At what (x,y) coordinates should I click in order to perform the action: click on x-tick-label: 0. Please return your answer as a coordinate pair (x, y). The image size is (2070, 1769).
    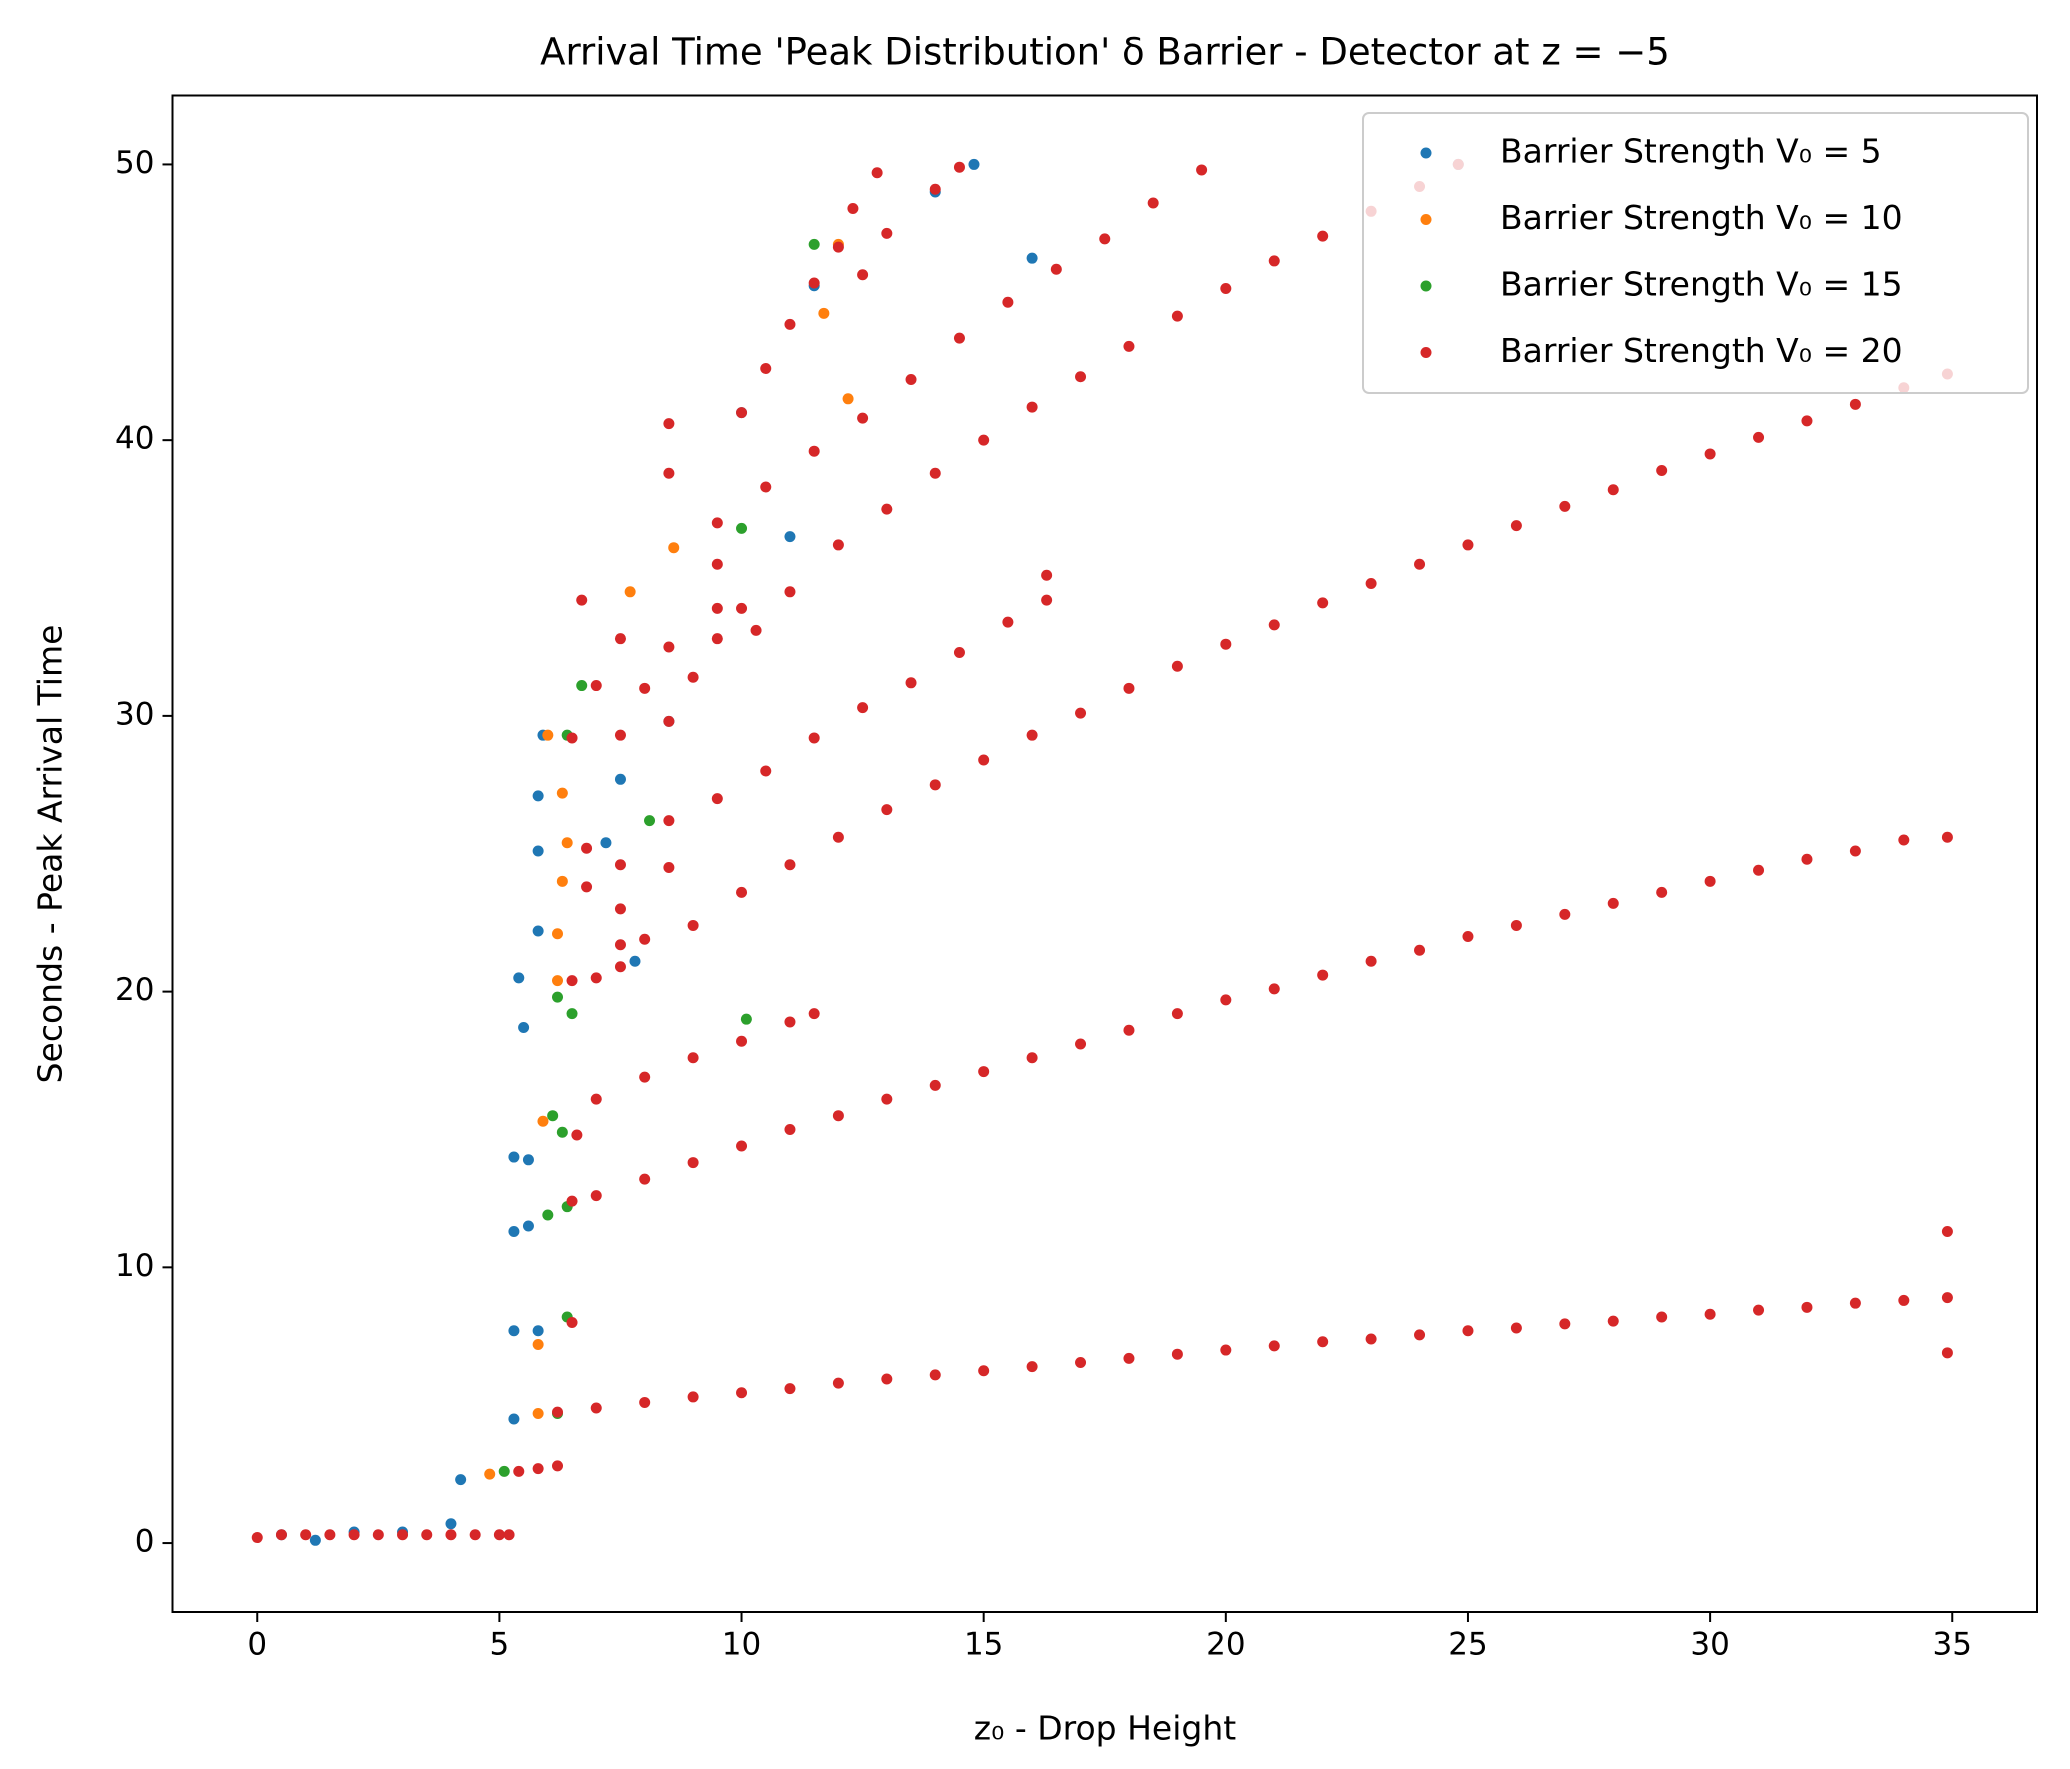
    Looking at the image, I should click on (257, 1645).